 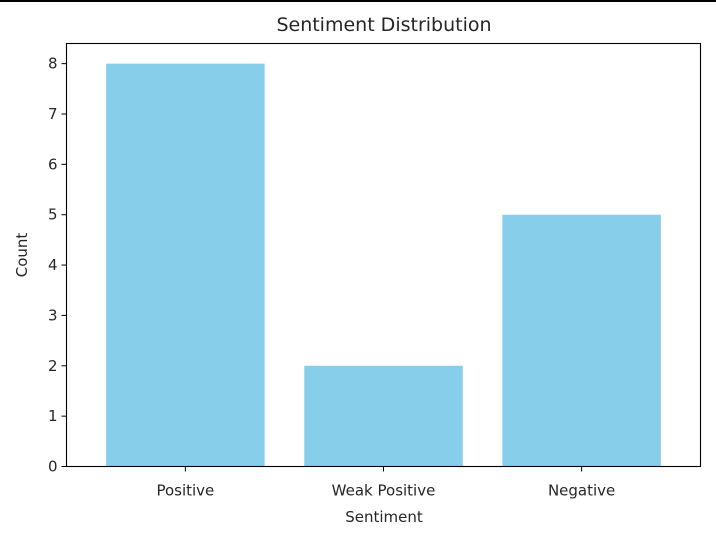 I want to click on bar-negative, so click(x=581, y=340).